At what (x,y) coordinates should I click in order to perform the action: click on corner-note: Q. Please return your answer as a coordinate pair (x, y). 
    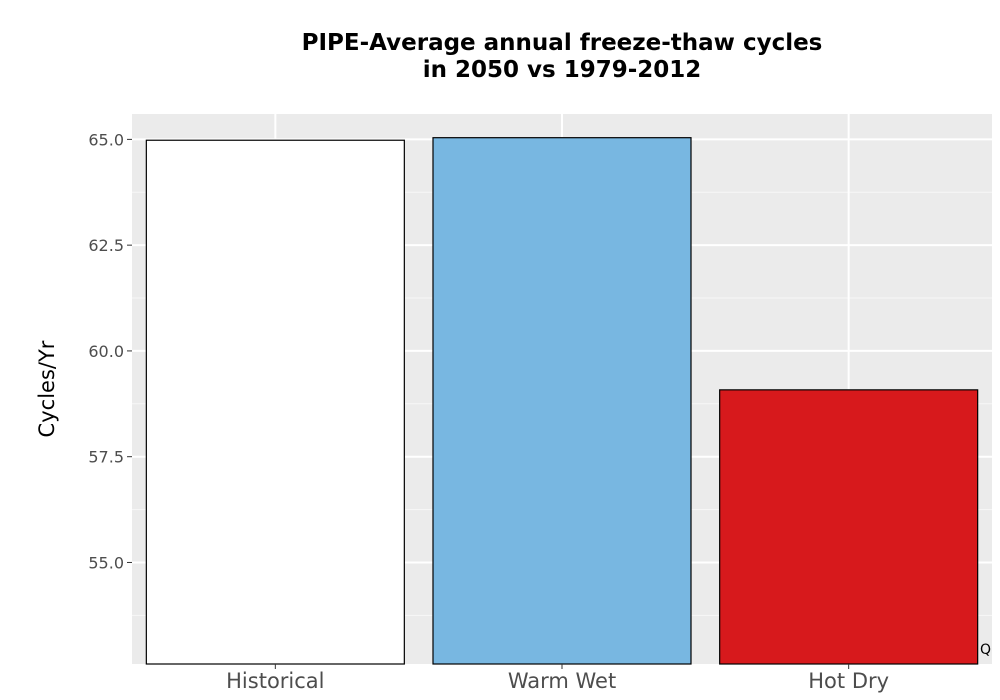
    Looking at the image, I should click on (985, 650).